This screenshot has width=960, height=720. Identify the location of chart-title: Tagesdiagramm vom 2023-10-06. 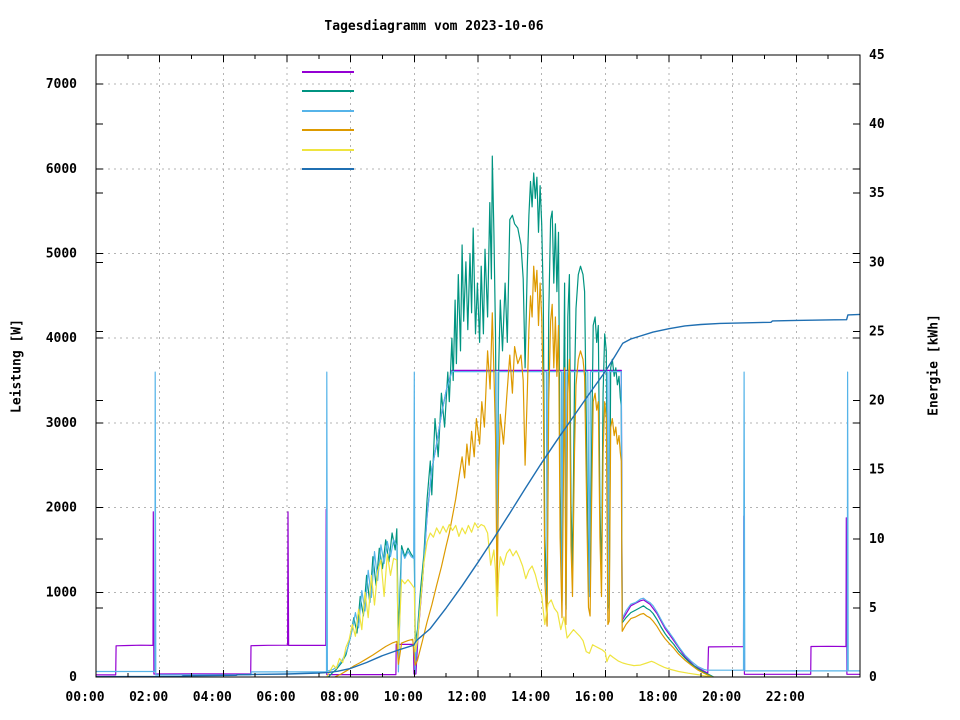
(434, 26).